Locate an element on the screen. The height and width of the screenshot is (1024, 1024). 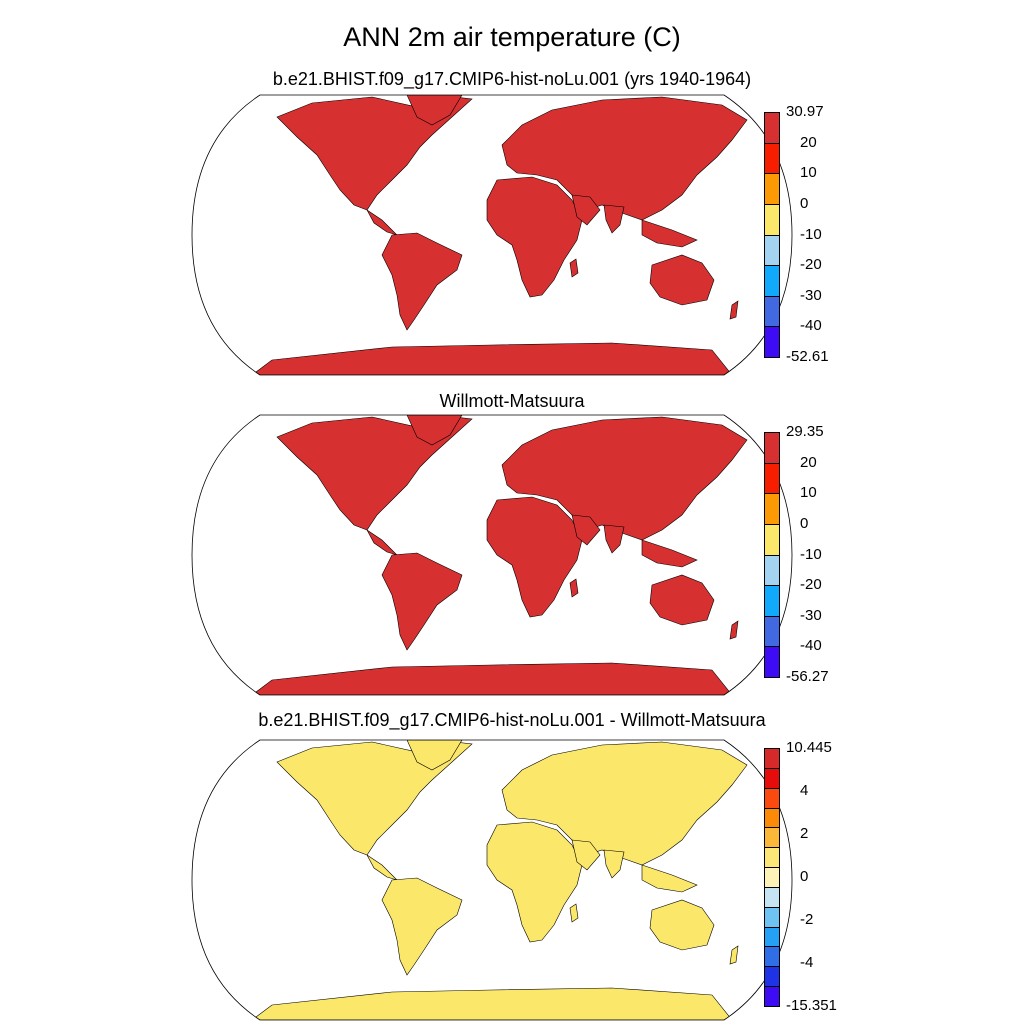
panel-obs-land is located at coordinates (499, 555).